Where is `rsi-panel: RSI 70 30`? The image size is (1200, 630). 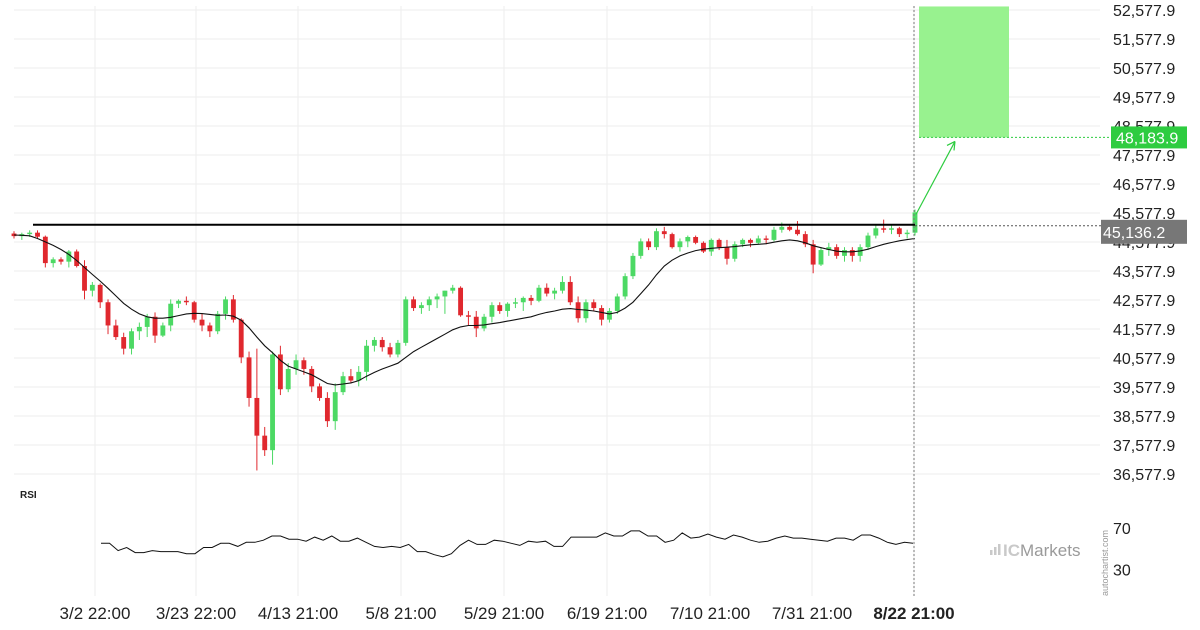 rsi-panel: RSI 70 30 is located at coordinates (575, 534).